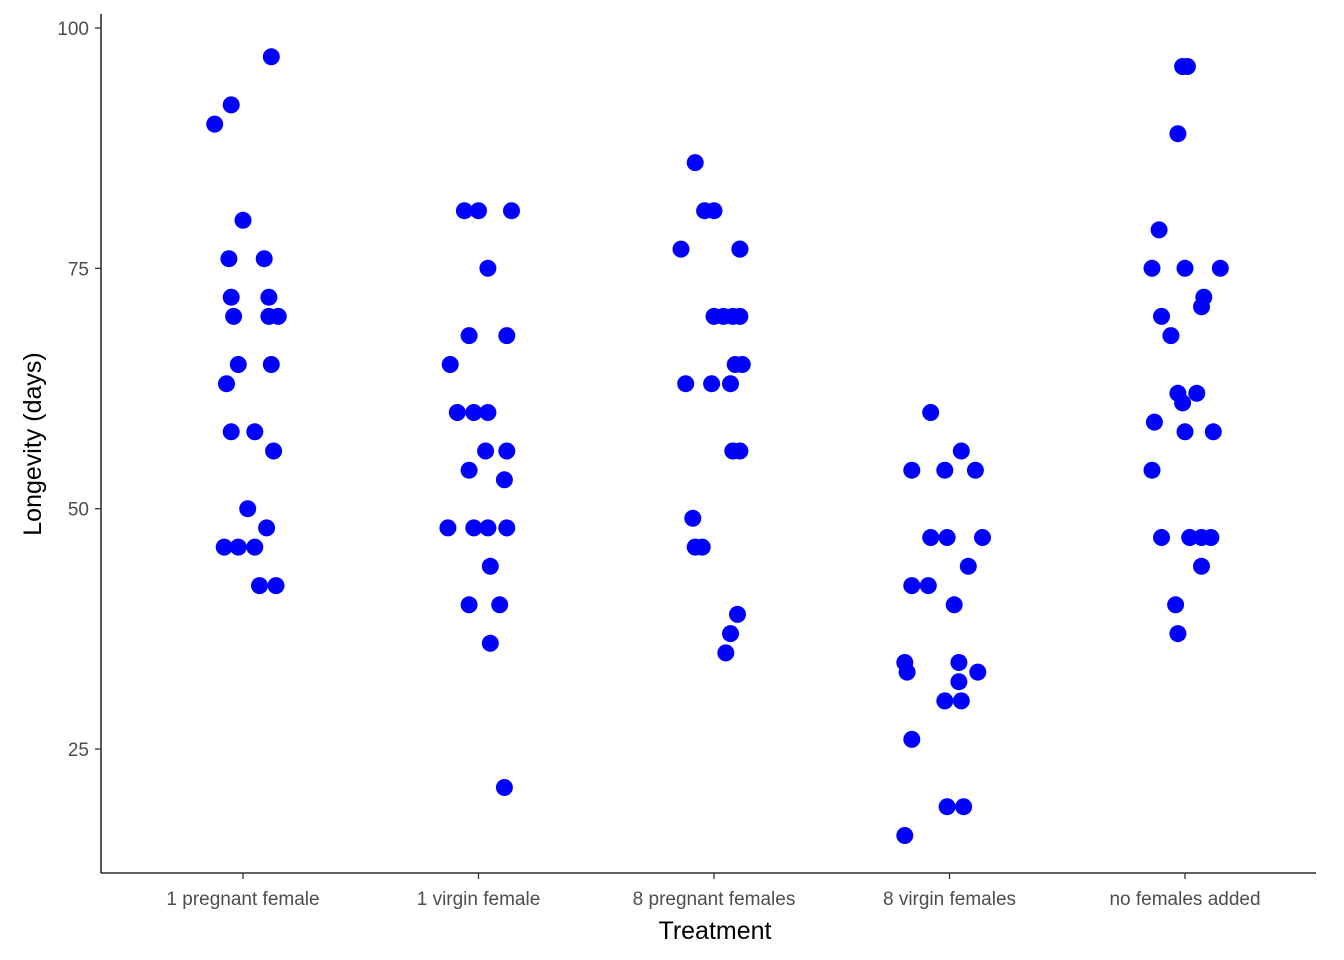 The height and width of the screenshot is (960, 1344). I want to click on y-tick-label: 25, so click(78, 750).